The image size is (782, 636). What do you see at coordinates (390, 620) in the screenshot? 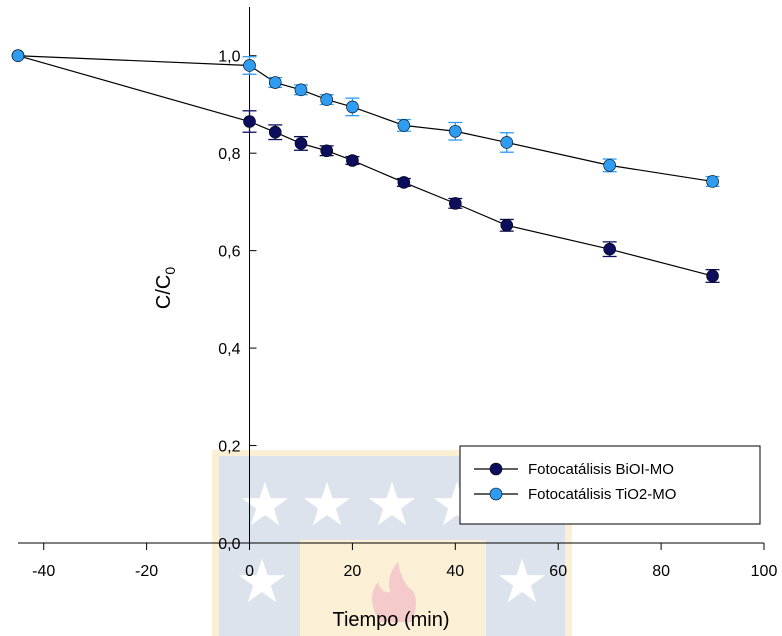
I see `x-axis-title: Tiempo (min)` at bounding box center [390, 620].